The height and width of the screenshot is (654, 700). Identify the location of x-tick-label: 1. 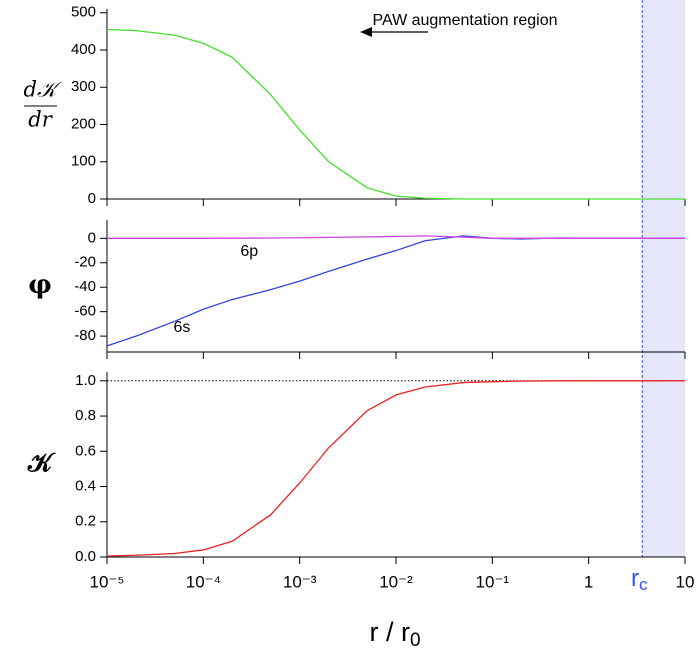
(588, 581).